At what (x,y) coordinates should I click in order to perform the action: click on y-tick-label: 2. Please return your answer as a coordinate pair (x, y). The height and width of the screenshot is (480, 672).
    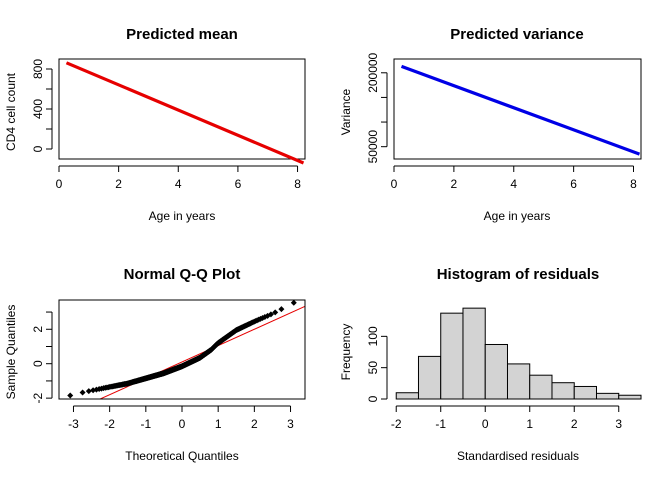
    Looking at the image, I should click on (38, 329).